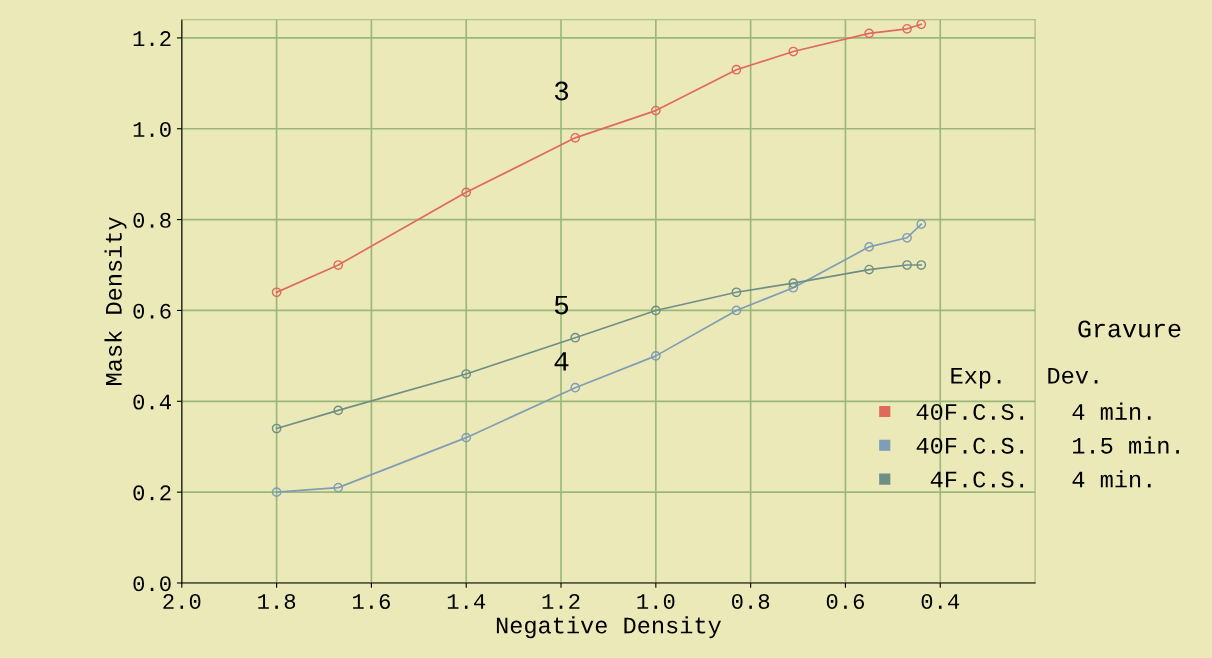 The height and width of the screenshot is (658, 1212). Describe the element at coordinates (466, 601) in the screenshot. I see `x-tick-label: 1.4` at that location.